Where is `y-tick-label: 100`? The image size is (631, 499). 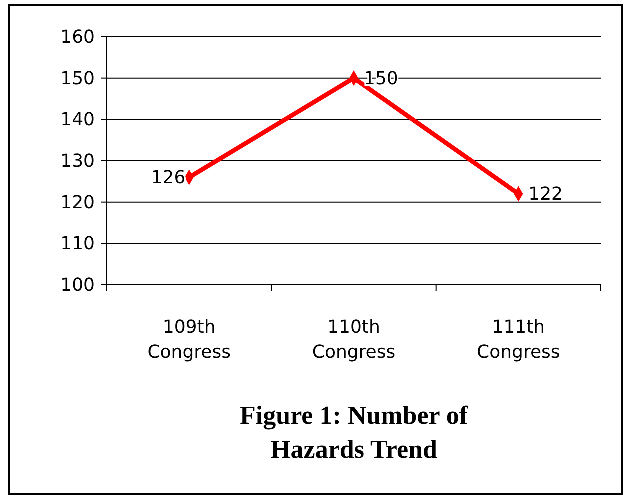
y-tick-label: 100 is located at coordinates (77, 285).